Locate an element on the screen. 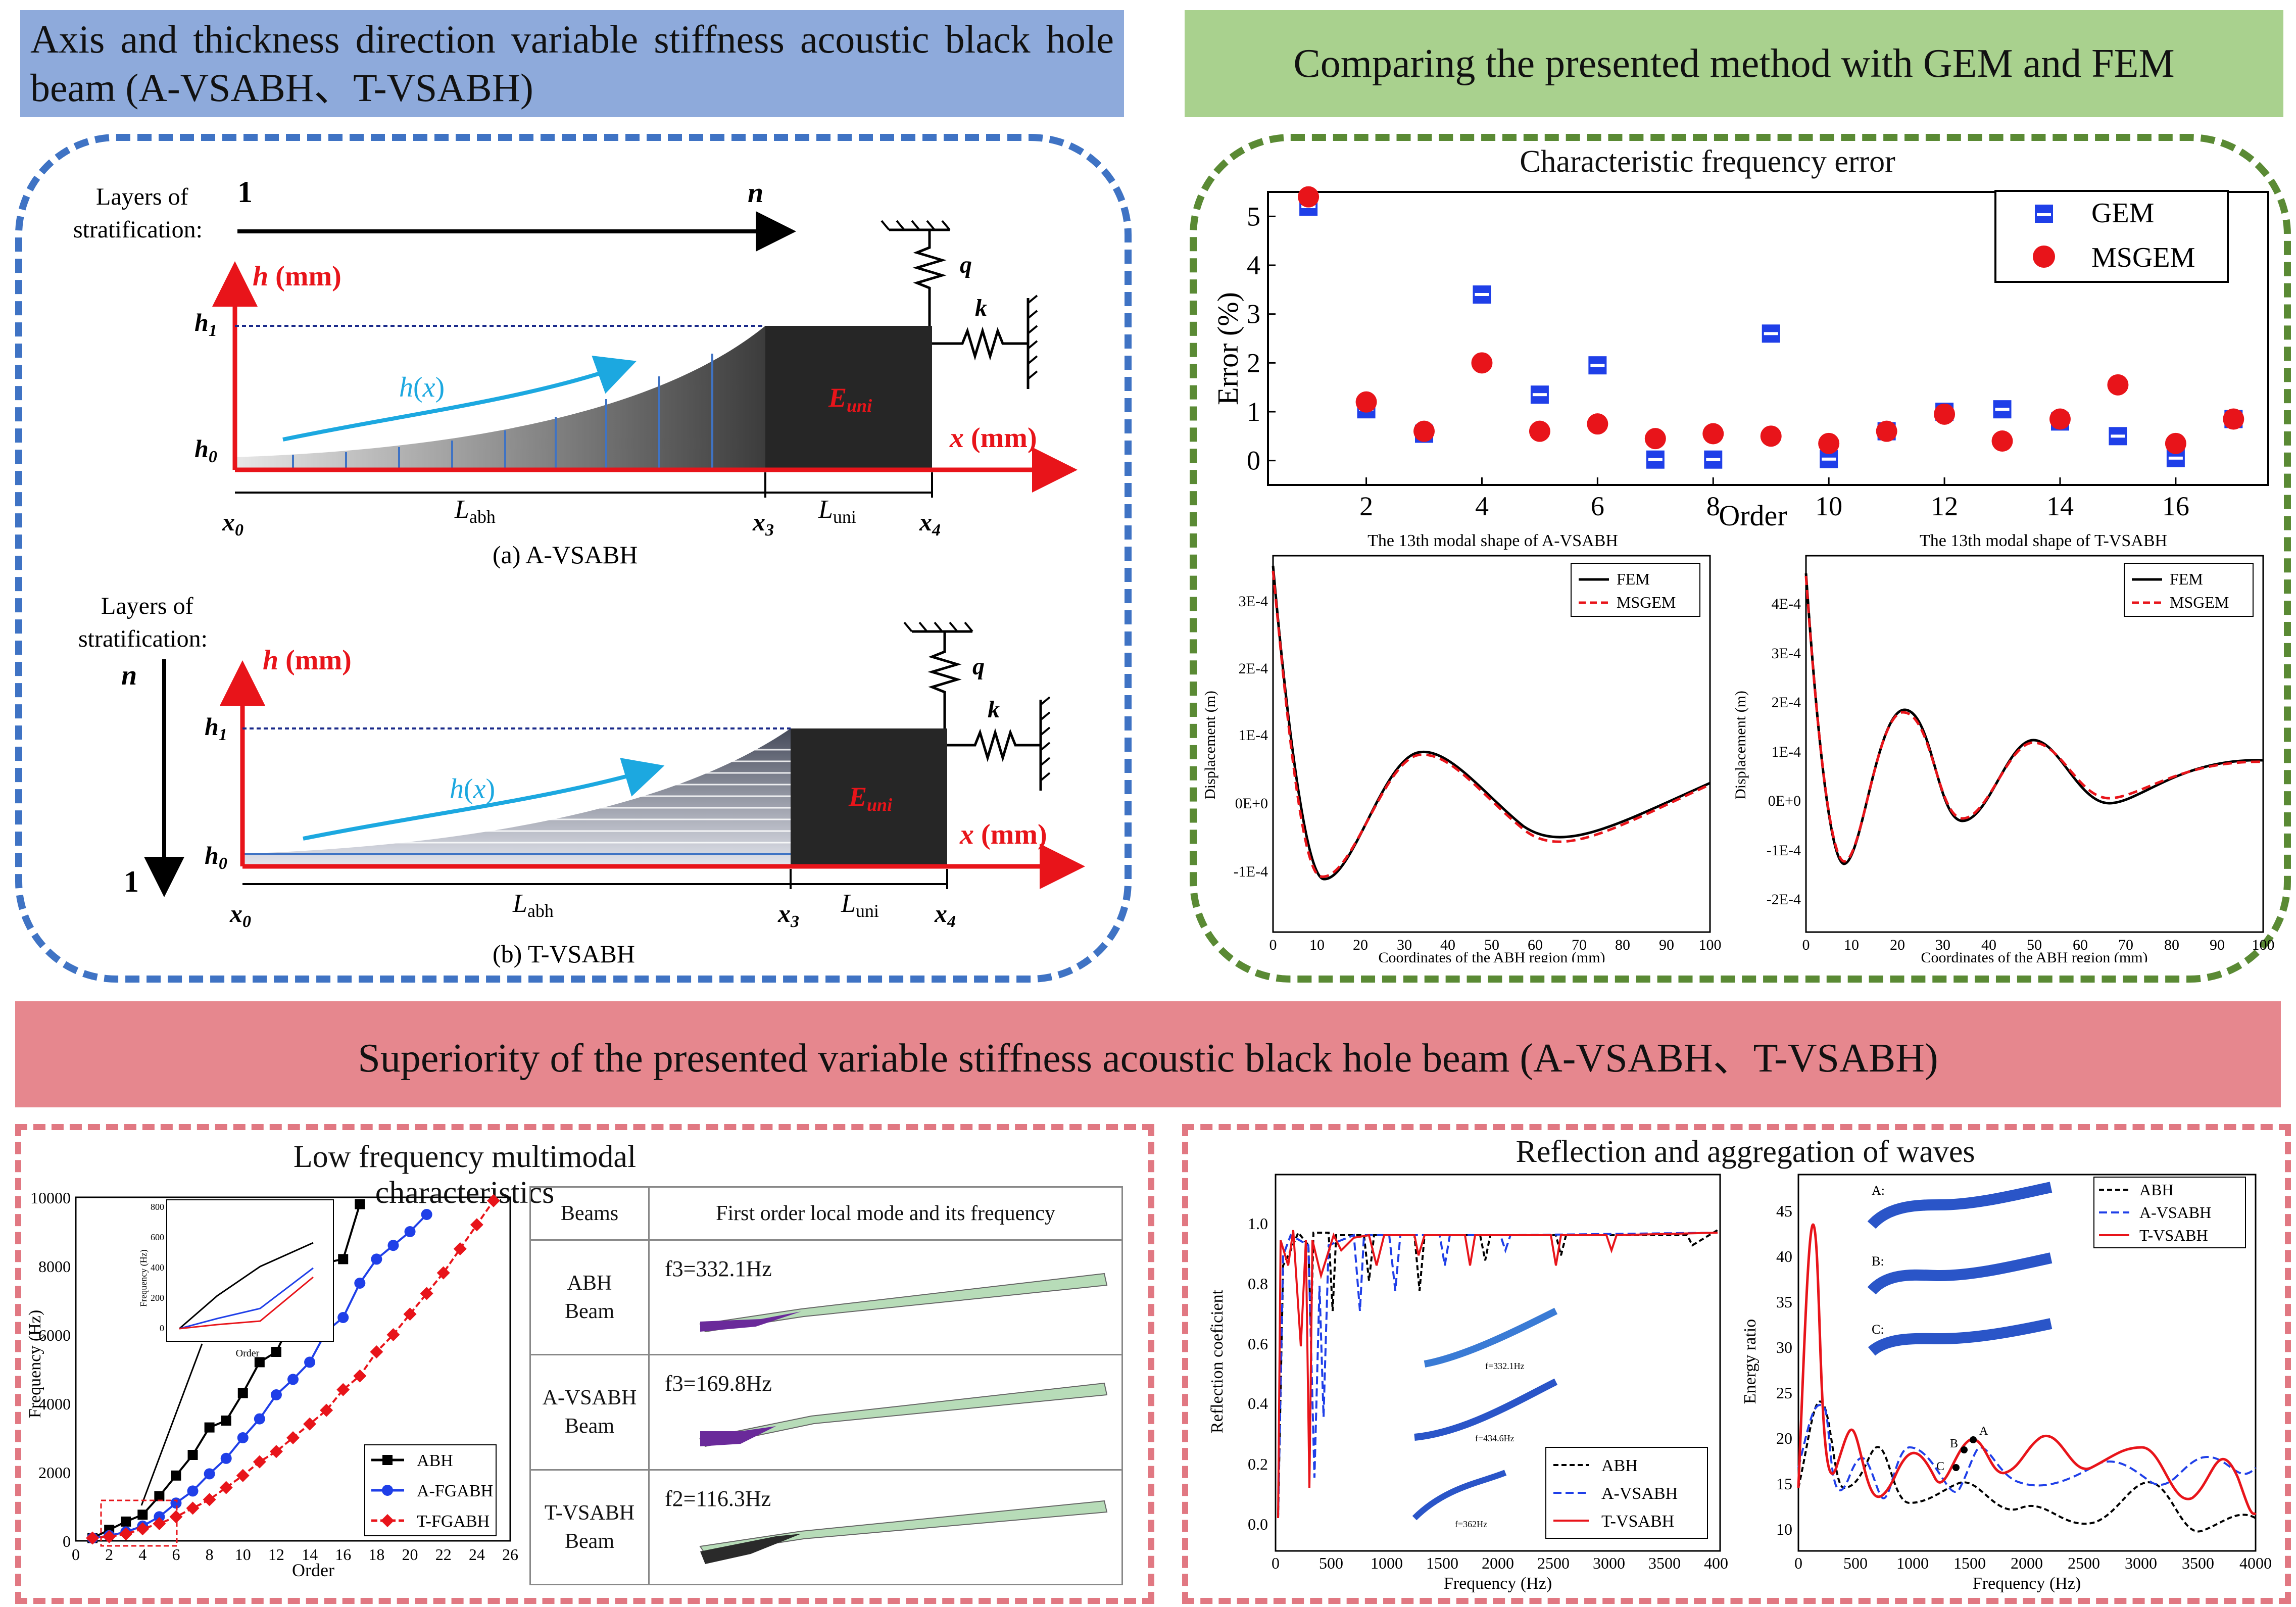  mode-a-yticks: -1E-4 0E+0 1E-4 2E-4 3E-4 is located at coordinates (1251, 736).